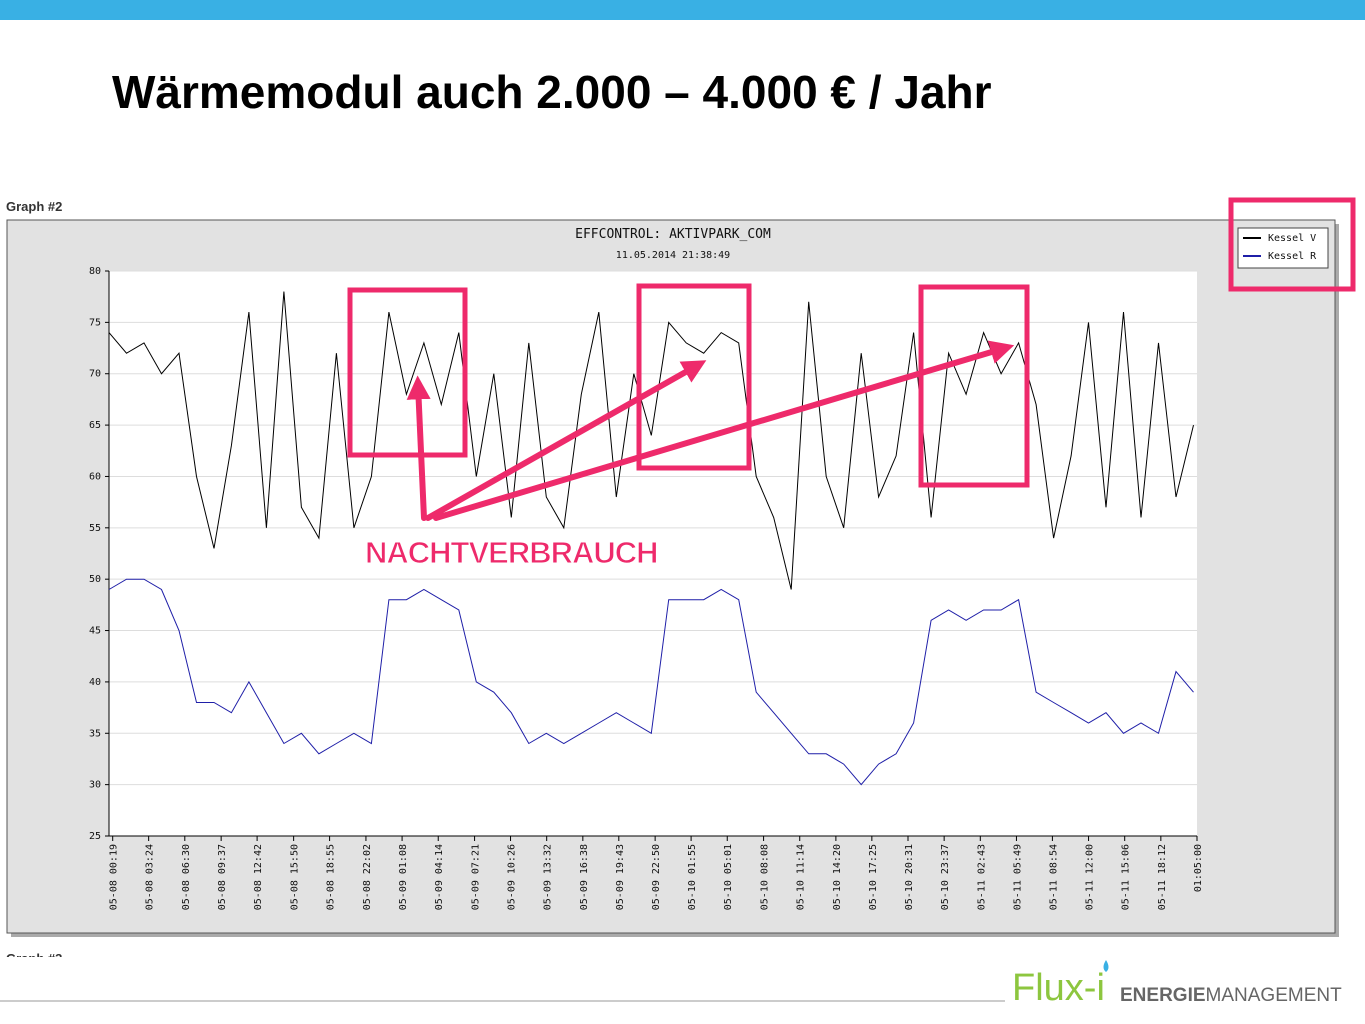 The width and height of the screenshot is (1365, 1024). What do you see at coordinates (95, 425) in the screenshot?
I see `y-tick-label: 65` at bounding box center [95, 425].